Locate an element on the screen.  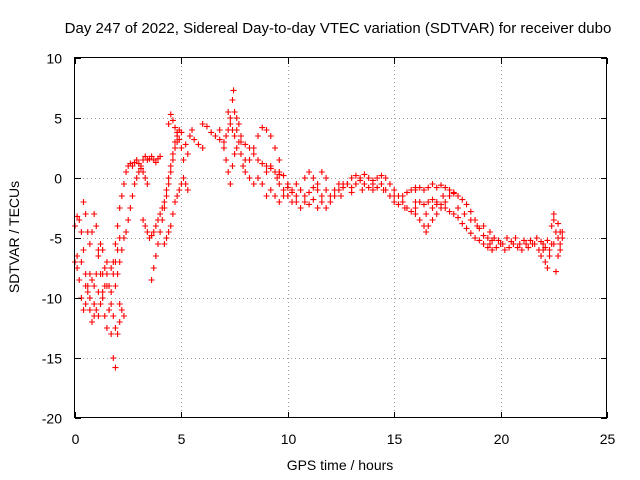
y-tick-label: -5 is located at coordinates (56, 239).